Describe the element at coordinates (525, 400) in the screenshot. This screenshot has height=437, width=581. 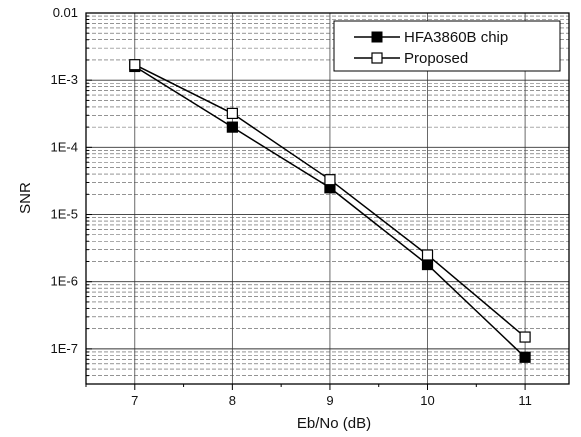
I see `x-tick-label: 11` at that location.